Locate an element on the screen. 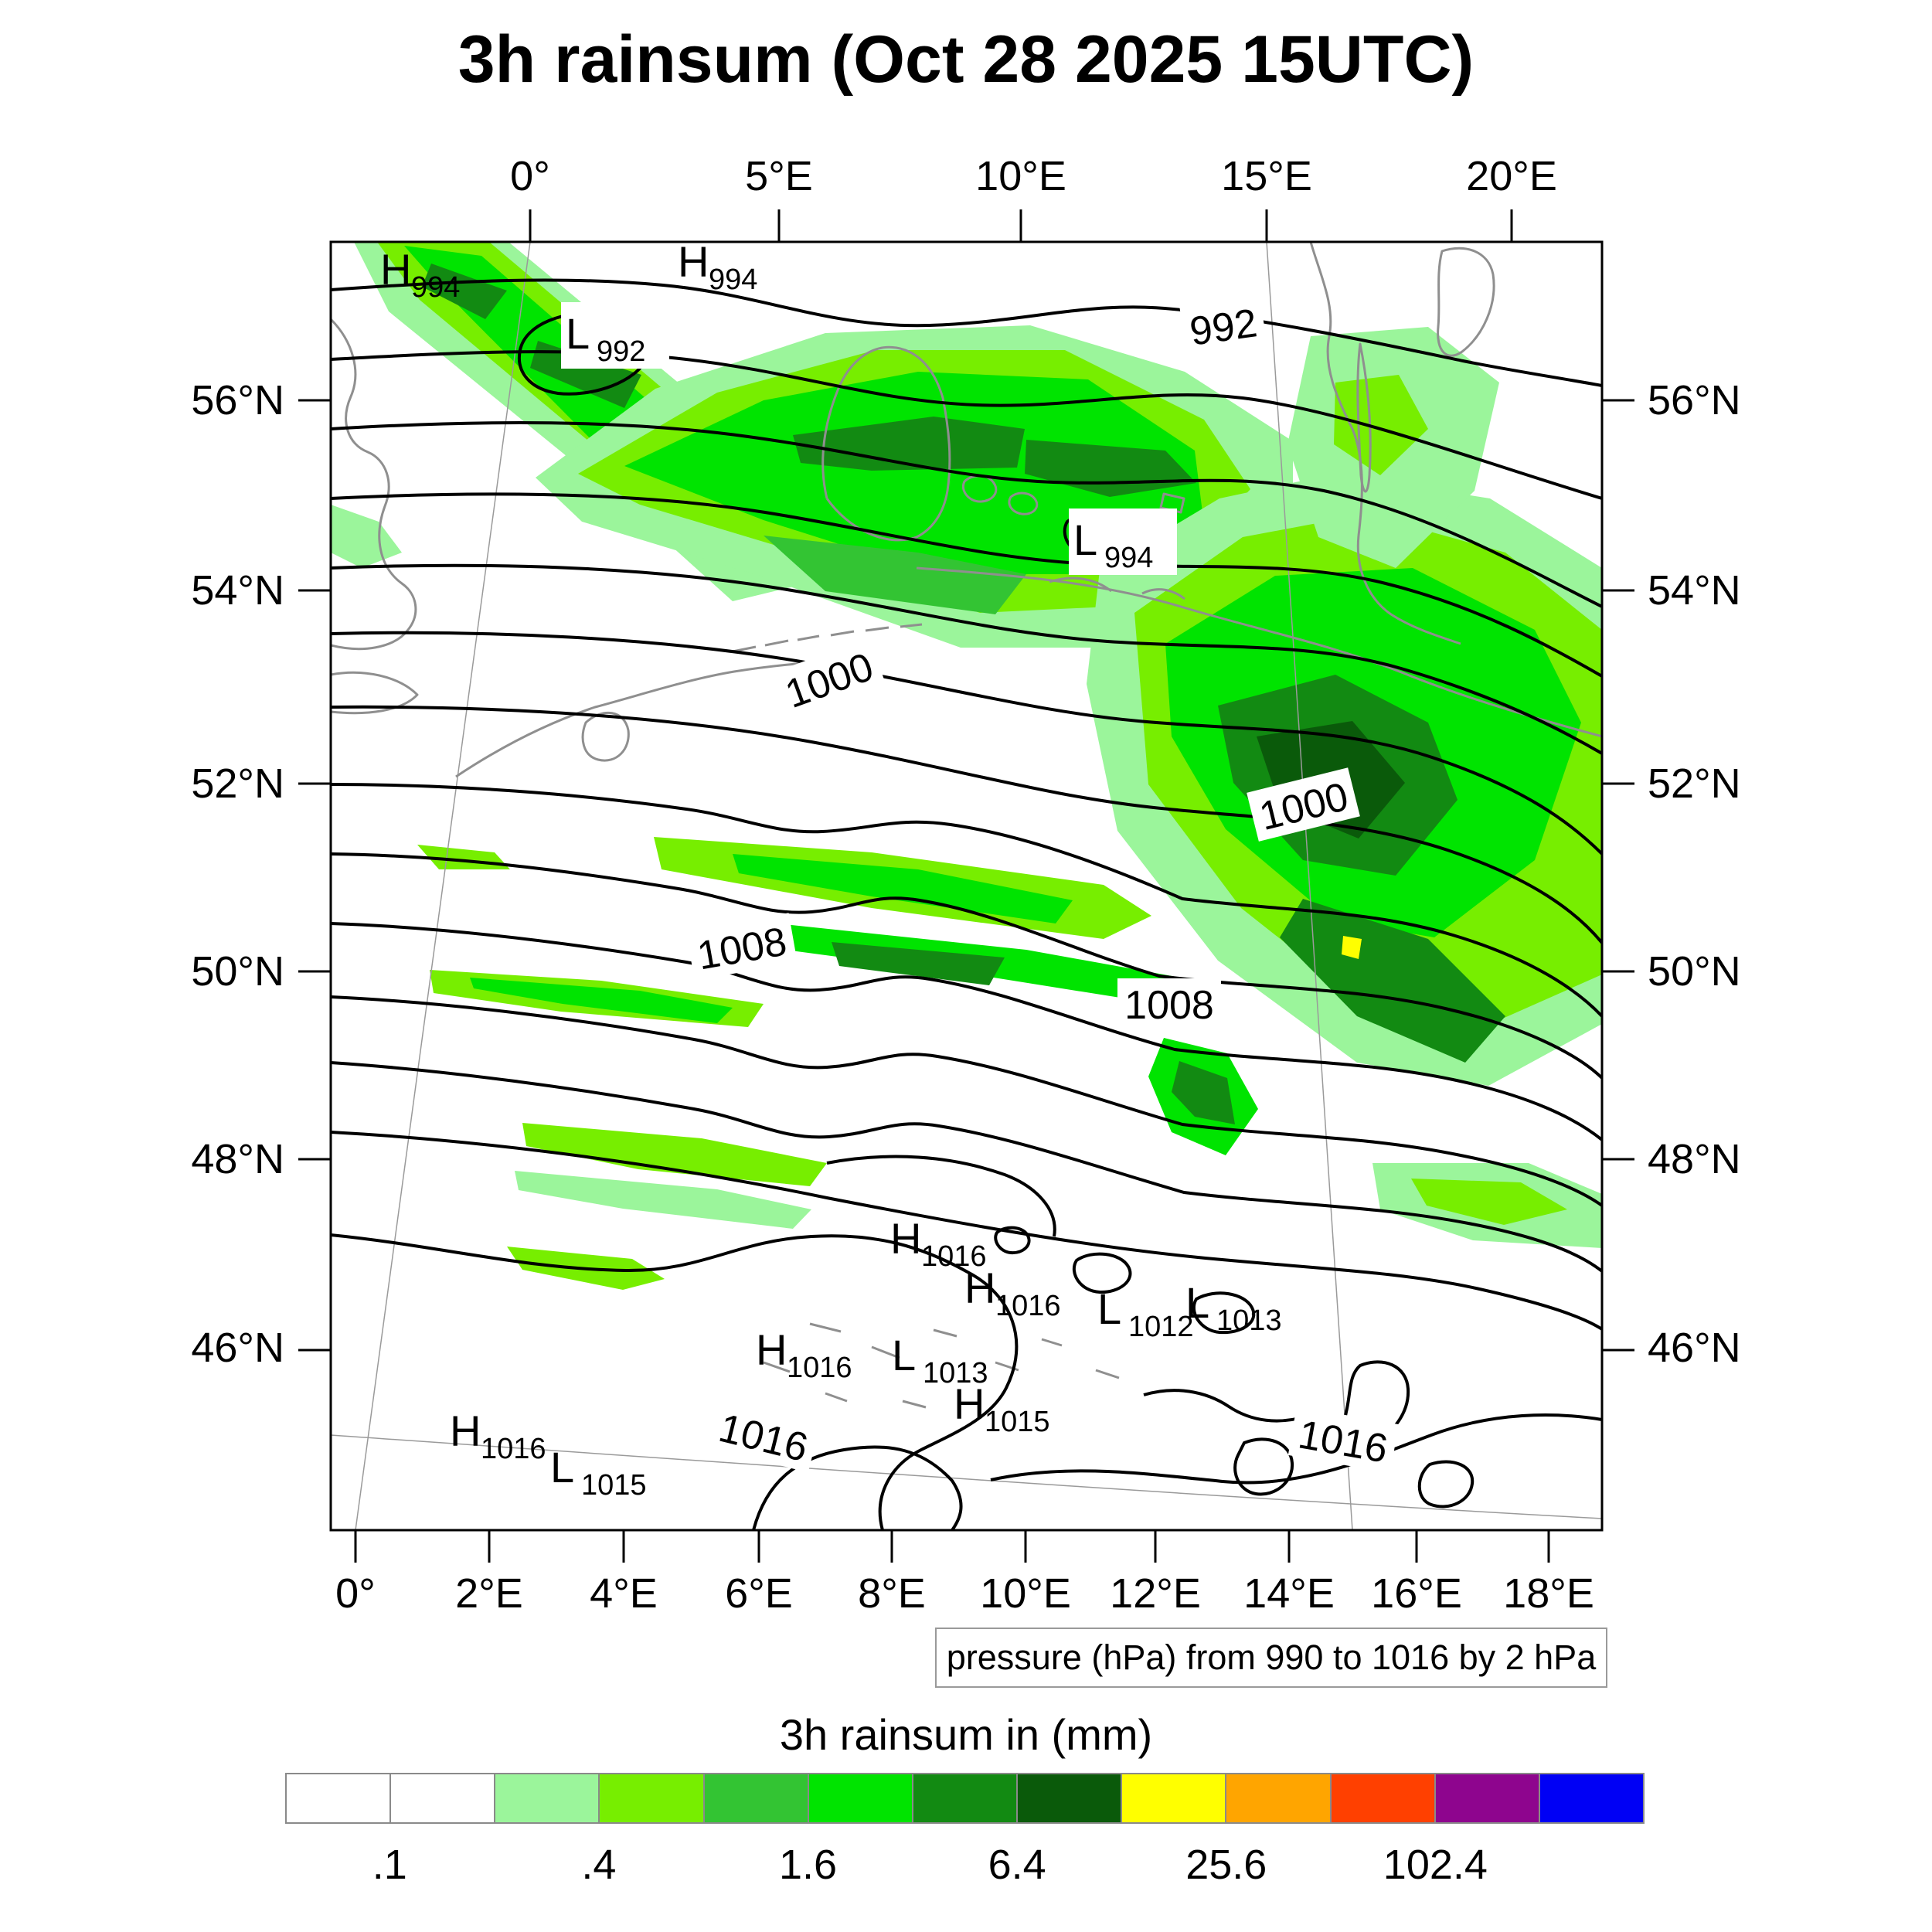  pressure-center-h1015: H 1015 is located at coordinates (1002, 1409).